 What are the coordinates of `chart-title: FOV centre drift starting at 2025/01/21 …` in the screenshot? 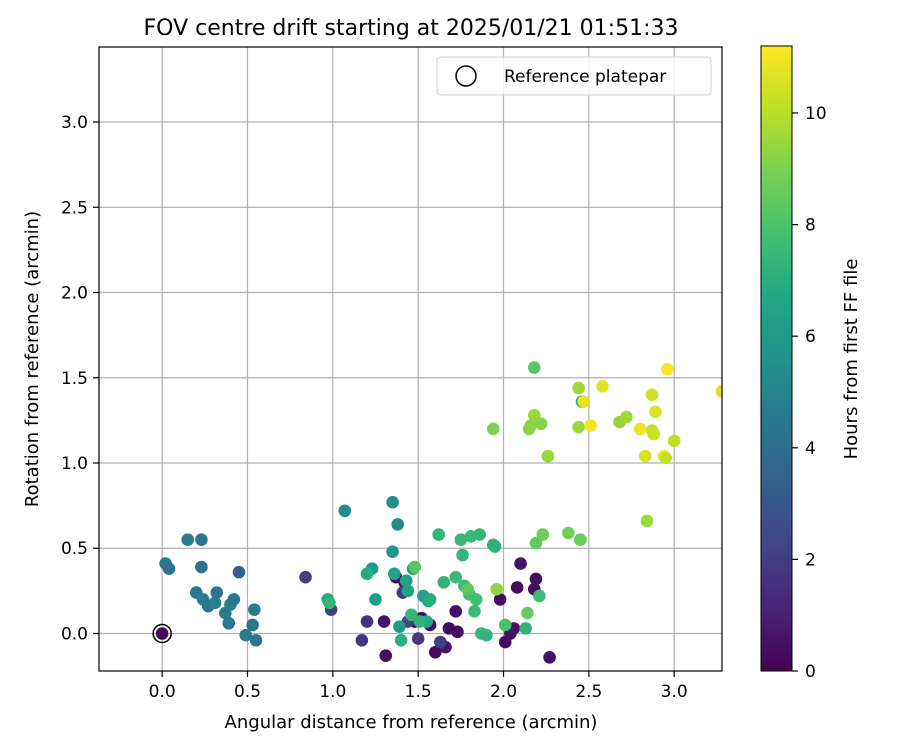 It's located at (411, 28).